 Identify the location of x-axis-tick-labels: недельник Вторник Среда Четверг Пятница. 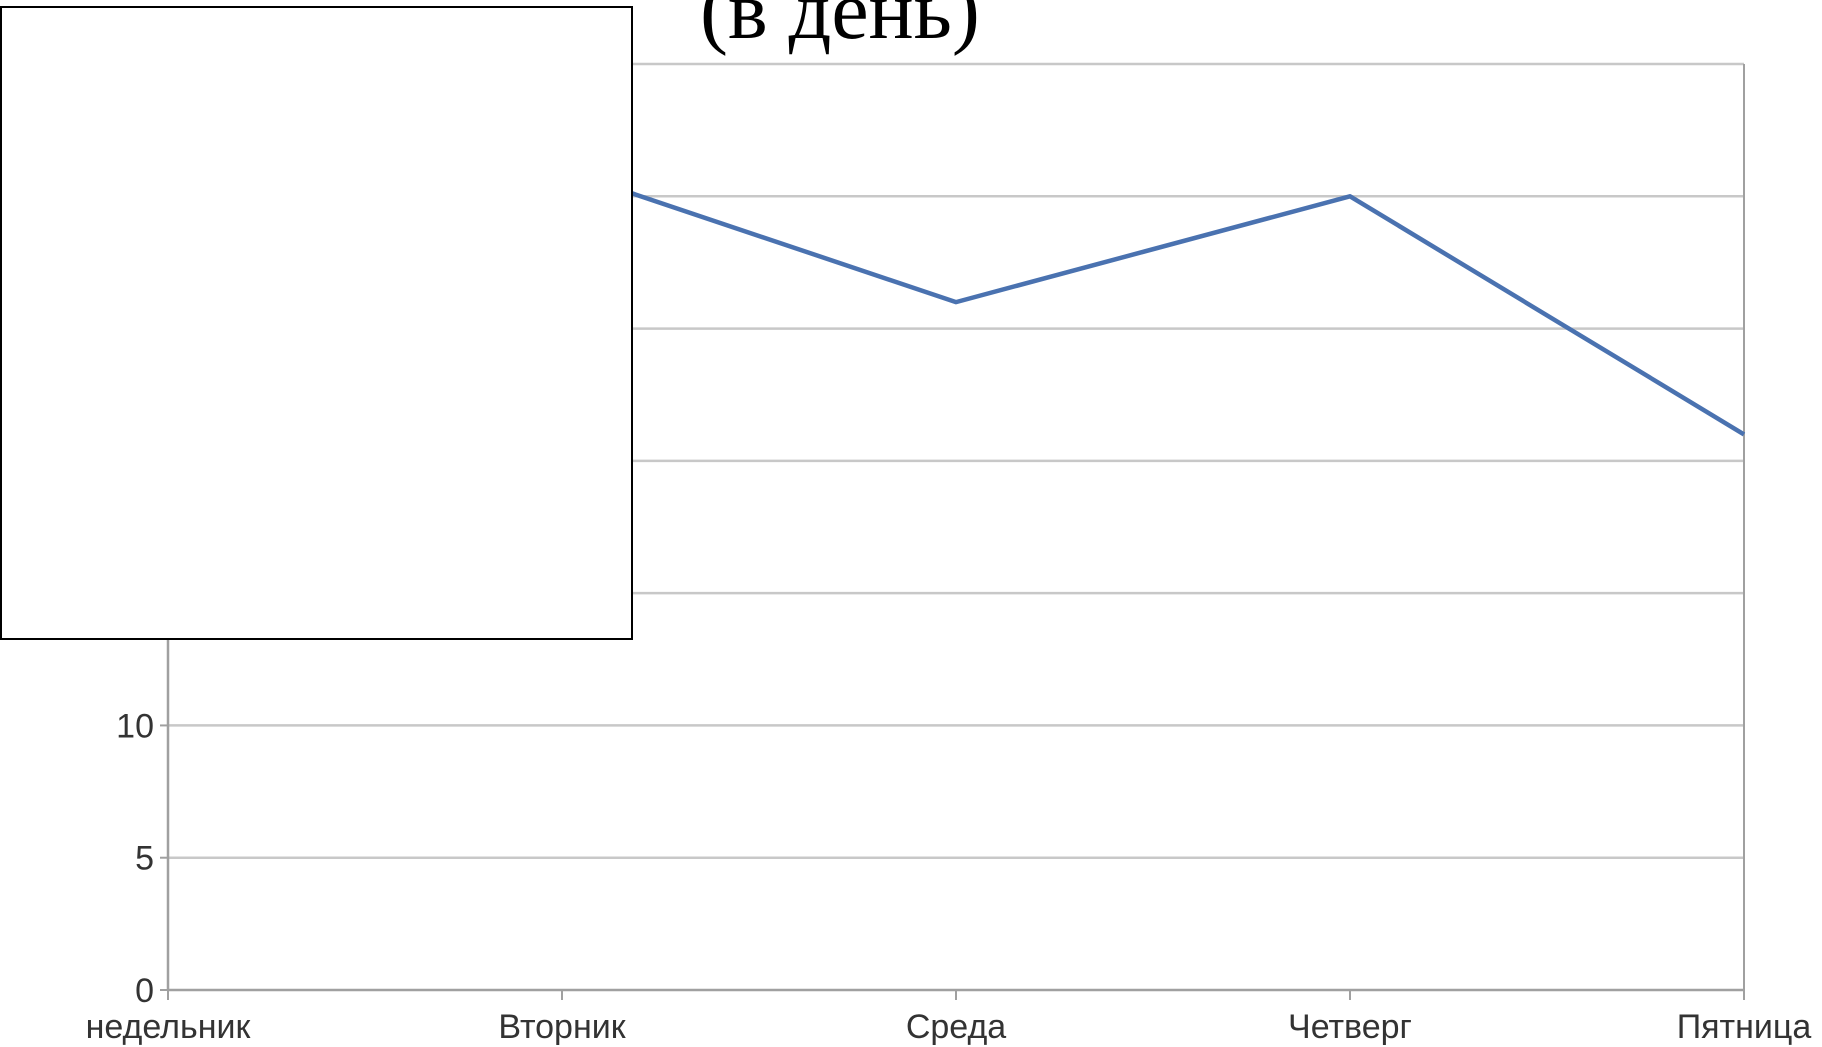
(949, 1027).